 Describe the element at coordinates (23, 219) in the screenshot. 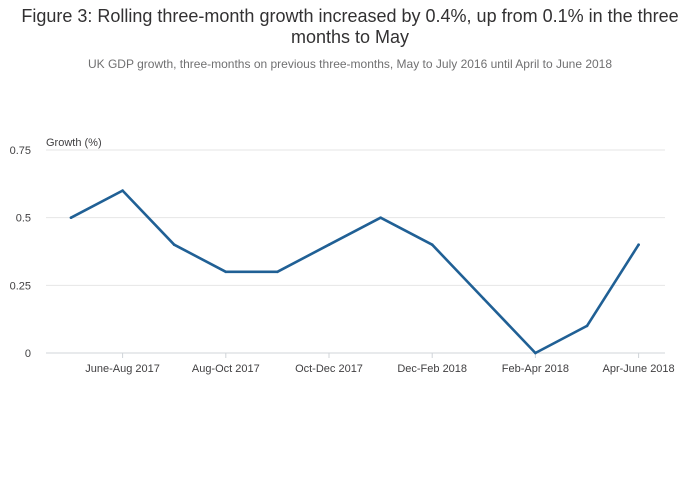

I see `y-tick-label: 0.5` at that location.